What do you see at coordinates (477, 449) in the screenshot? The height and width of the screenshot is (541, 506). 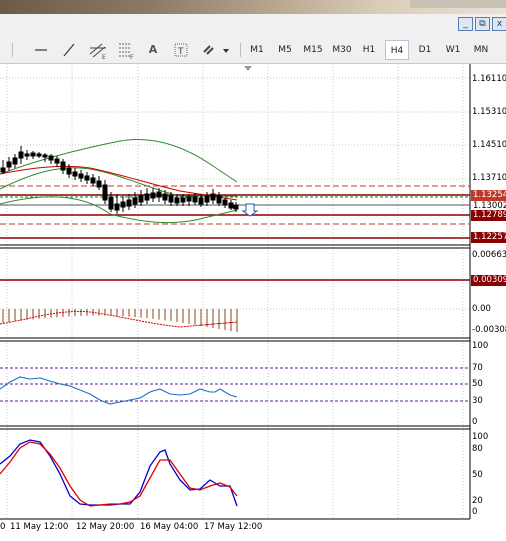 I see `stoch-scale-label: 80` at bounding box center [477, 449].